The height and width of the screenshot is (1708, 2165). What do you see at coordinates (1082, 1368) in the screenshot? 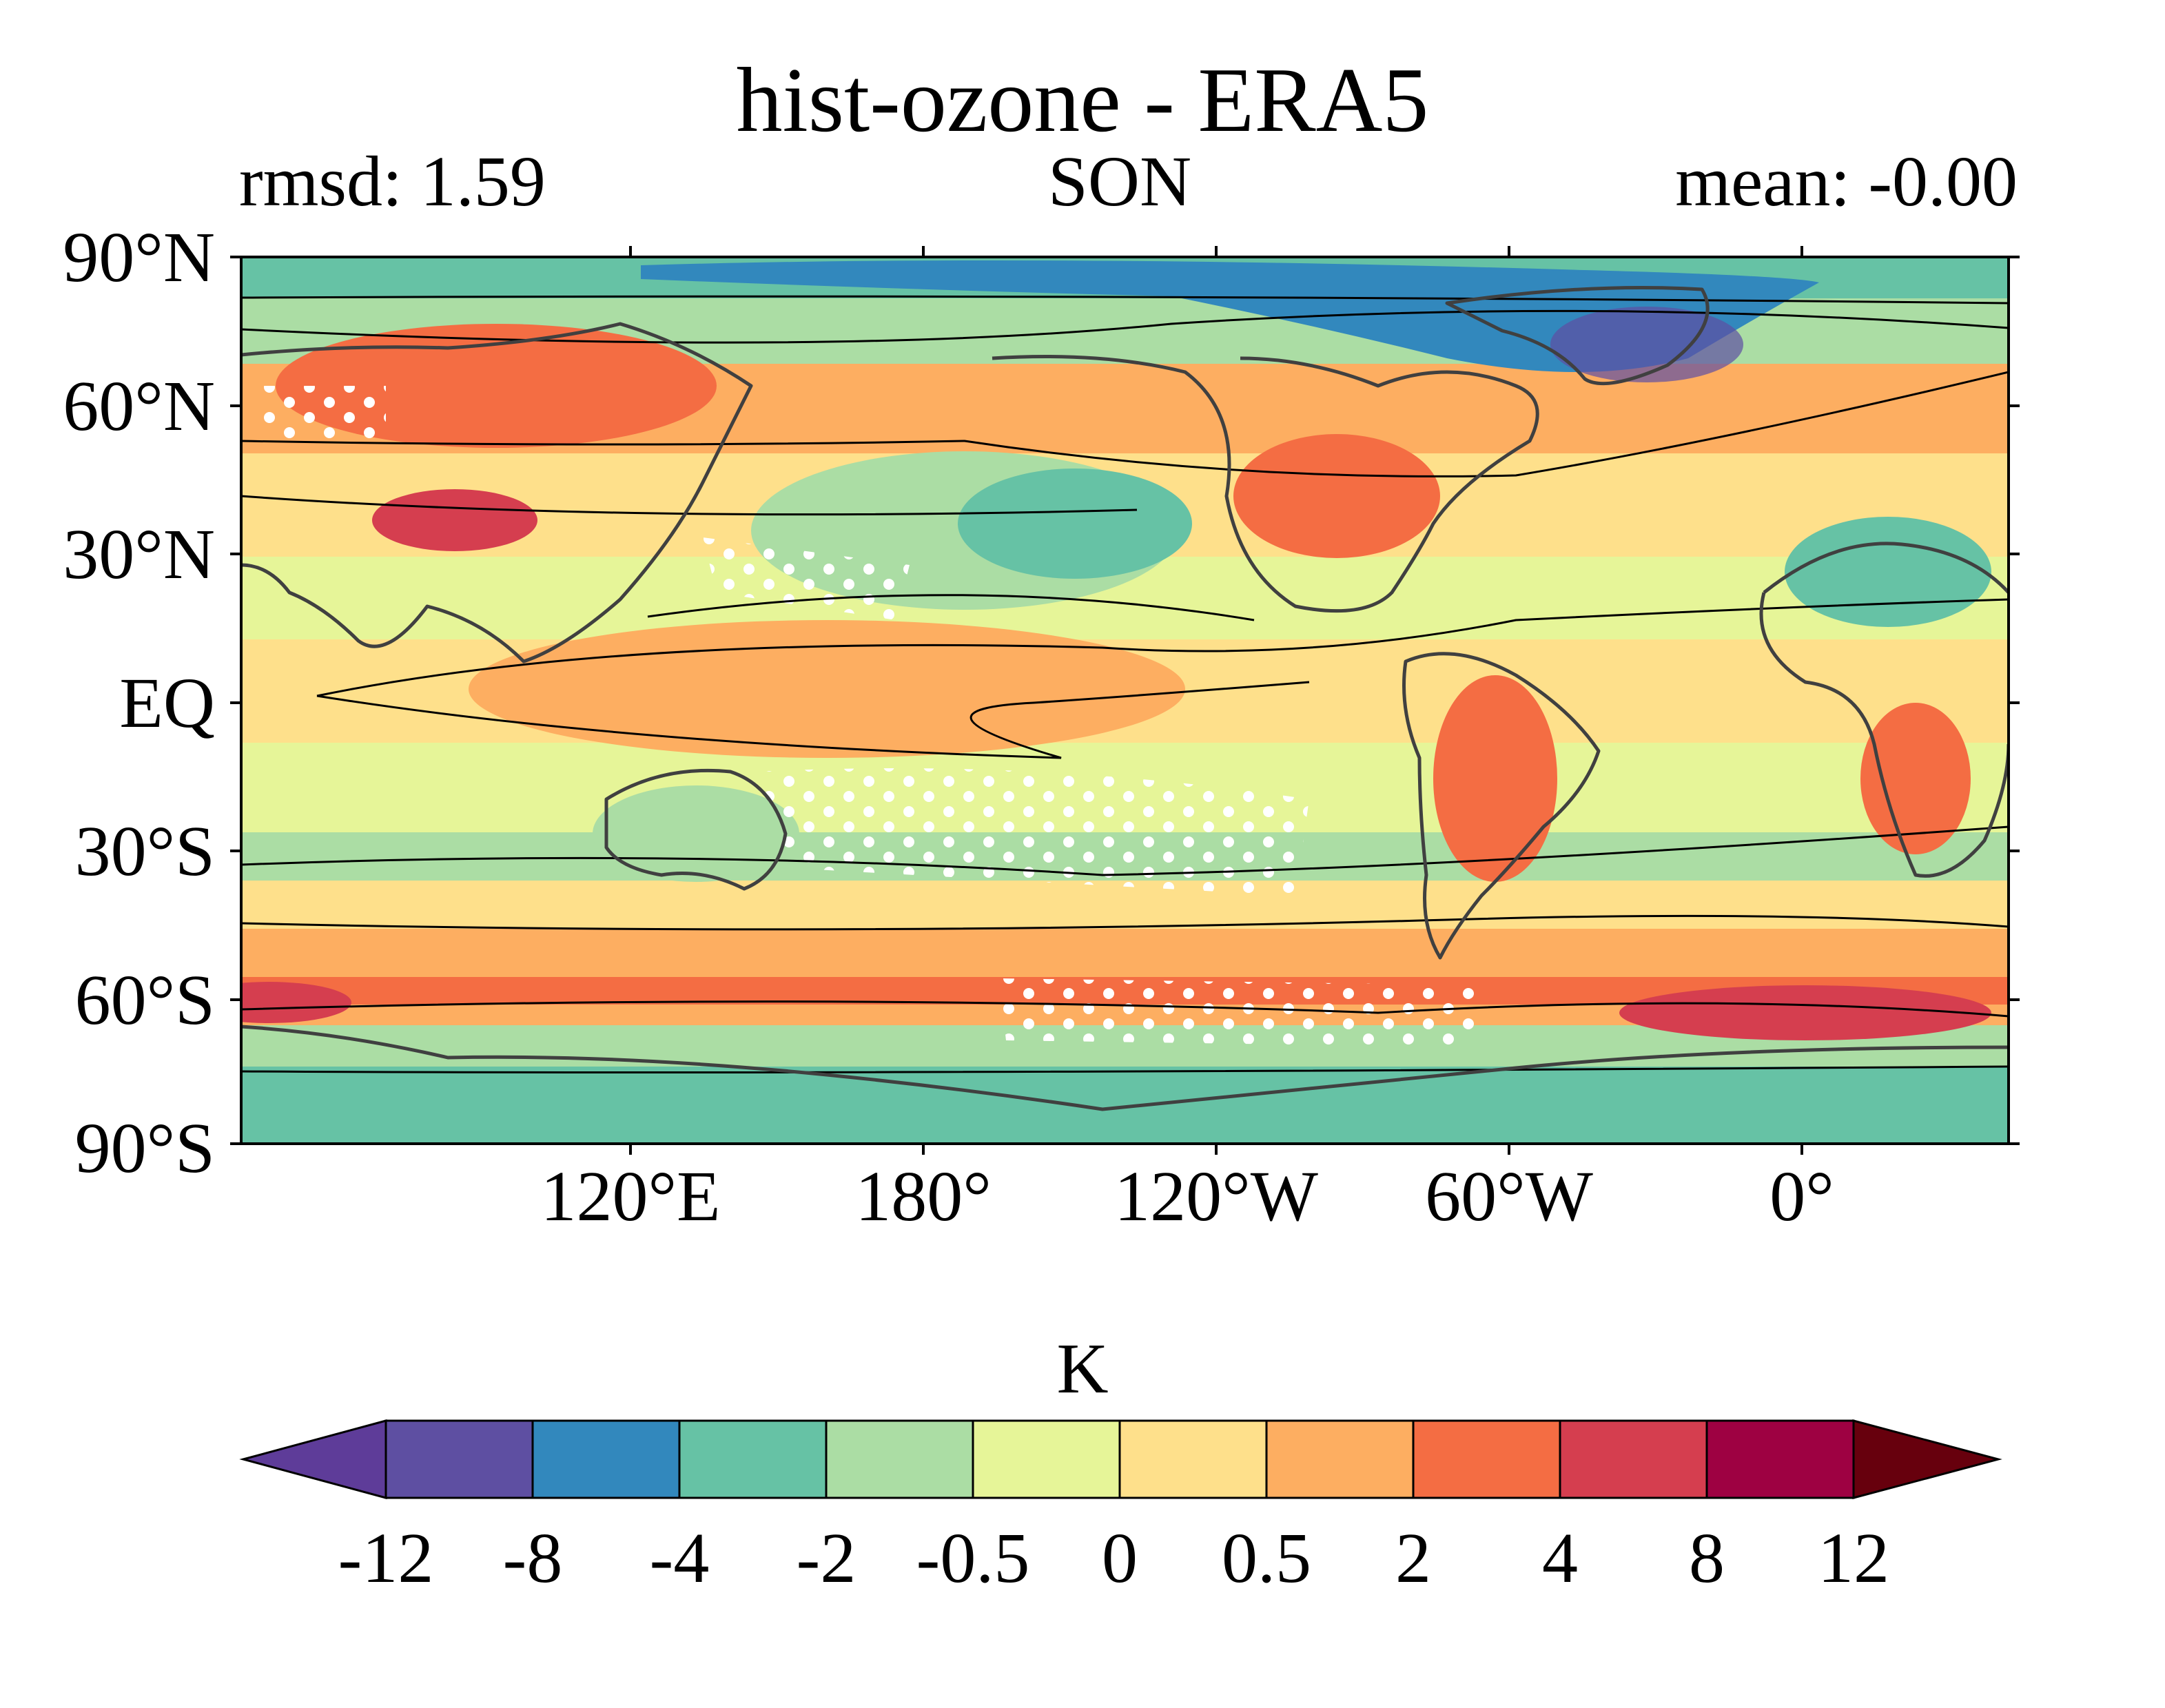
I see `colorbar-unit-label: K` at bounding box center [1082, 1368].